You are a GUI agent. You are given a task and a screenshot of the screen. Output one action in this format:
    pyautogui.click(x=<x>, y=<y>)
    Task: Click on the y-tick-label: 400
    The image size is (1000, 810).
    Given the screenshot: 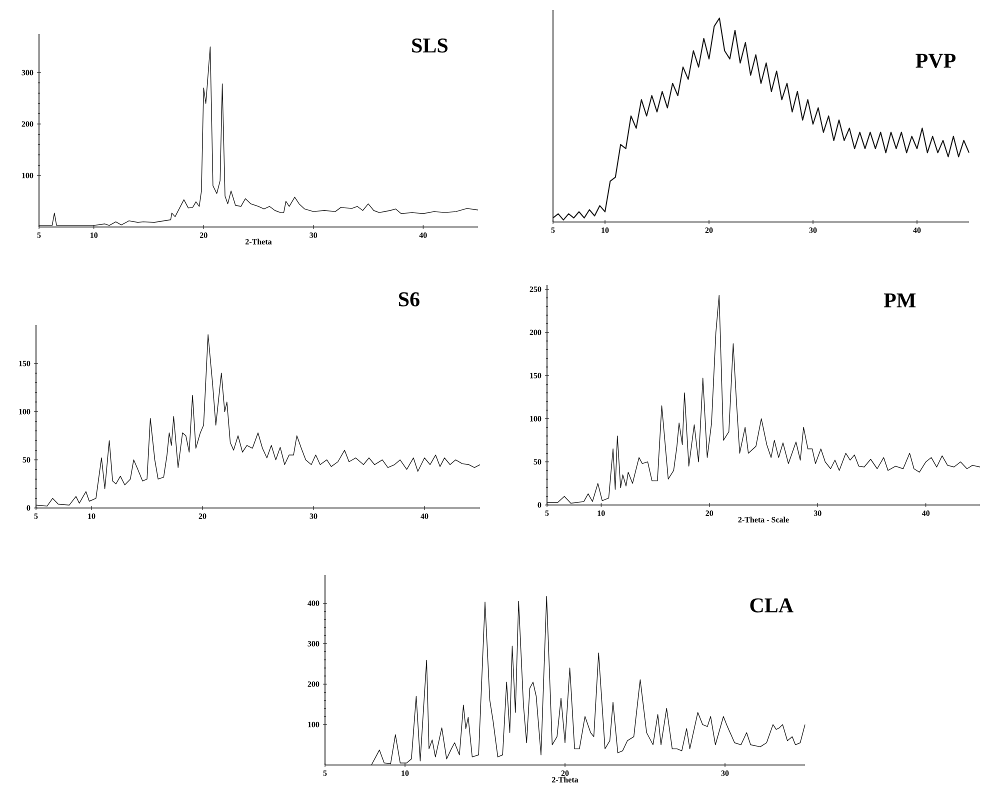 What is the action you would take?
    pyautogui.click(x=314, y=603)
    